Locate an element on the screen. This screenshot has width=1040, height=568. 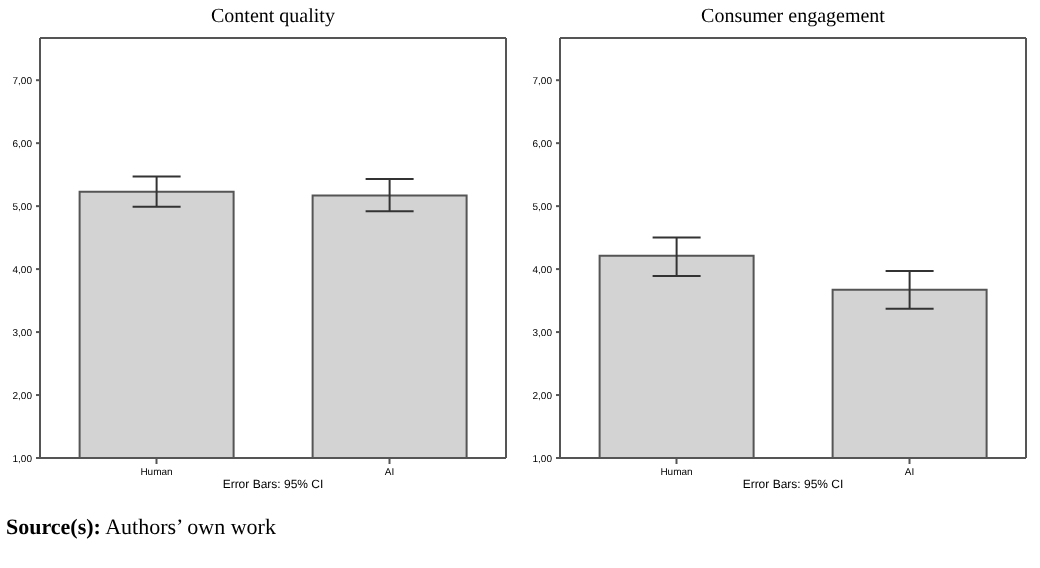
chart-title: Content quality is located at coordinates (273, 17).